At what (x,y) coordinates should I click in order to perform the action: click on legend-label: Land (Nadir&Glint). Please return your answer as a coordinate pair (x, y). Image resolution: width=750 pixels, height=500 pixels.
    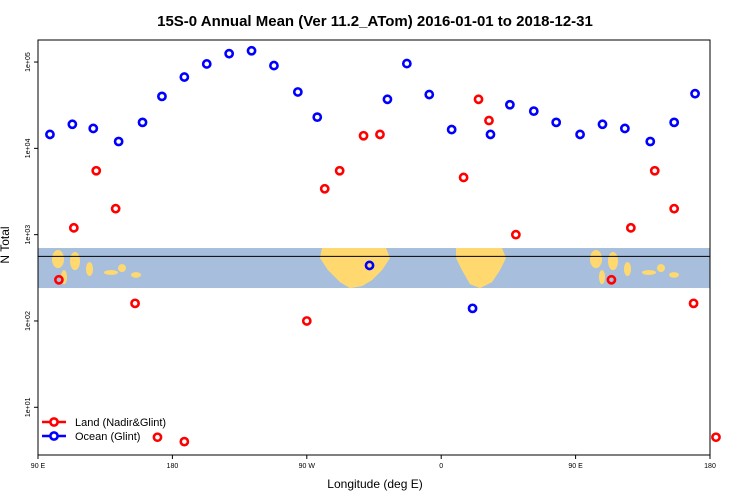
    Looking at the image, I should click on (120, 423).